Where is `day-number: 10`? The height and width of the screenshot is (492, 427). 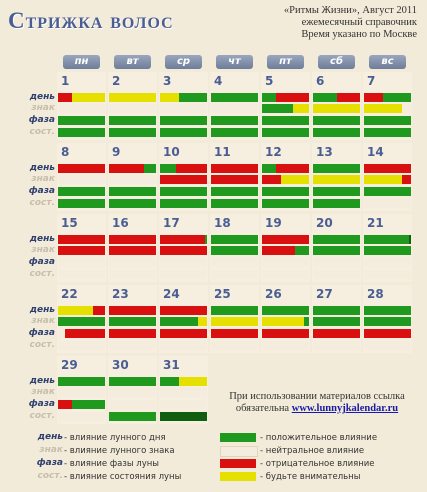 day-number: 10 is located at coordinates (171, 152).